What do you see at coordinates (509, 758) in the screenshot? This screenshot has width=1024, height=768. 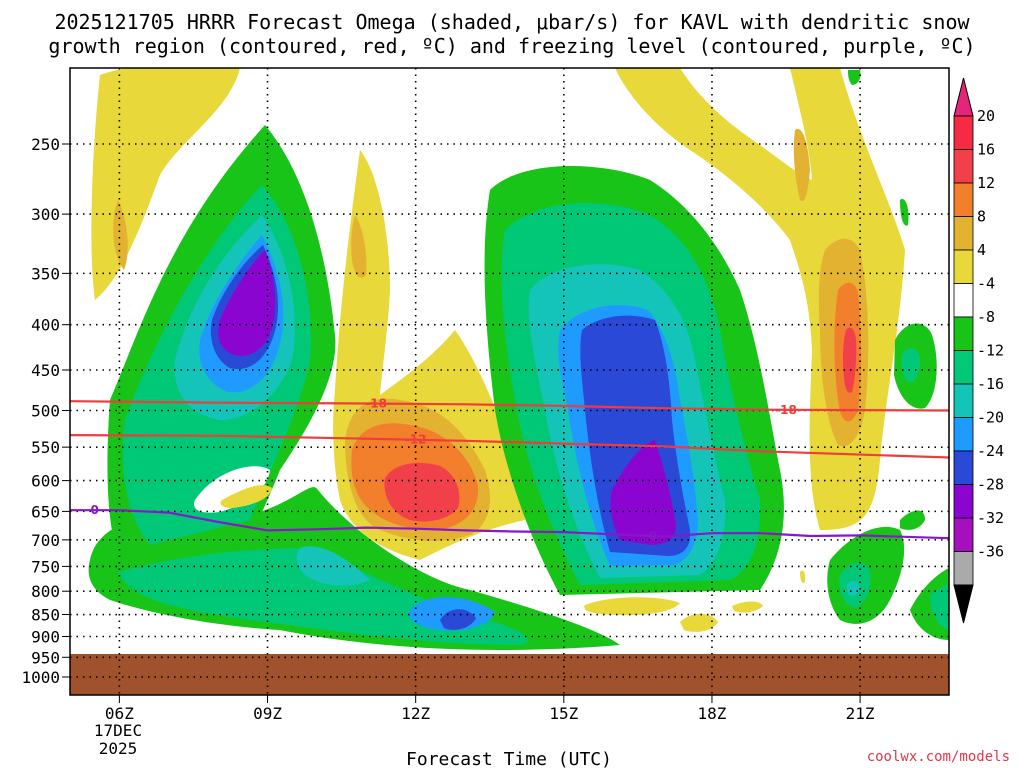 I see `x-axis-title: Forecast Time (UTC)` at bounding box center [509, 758].